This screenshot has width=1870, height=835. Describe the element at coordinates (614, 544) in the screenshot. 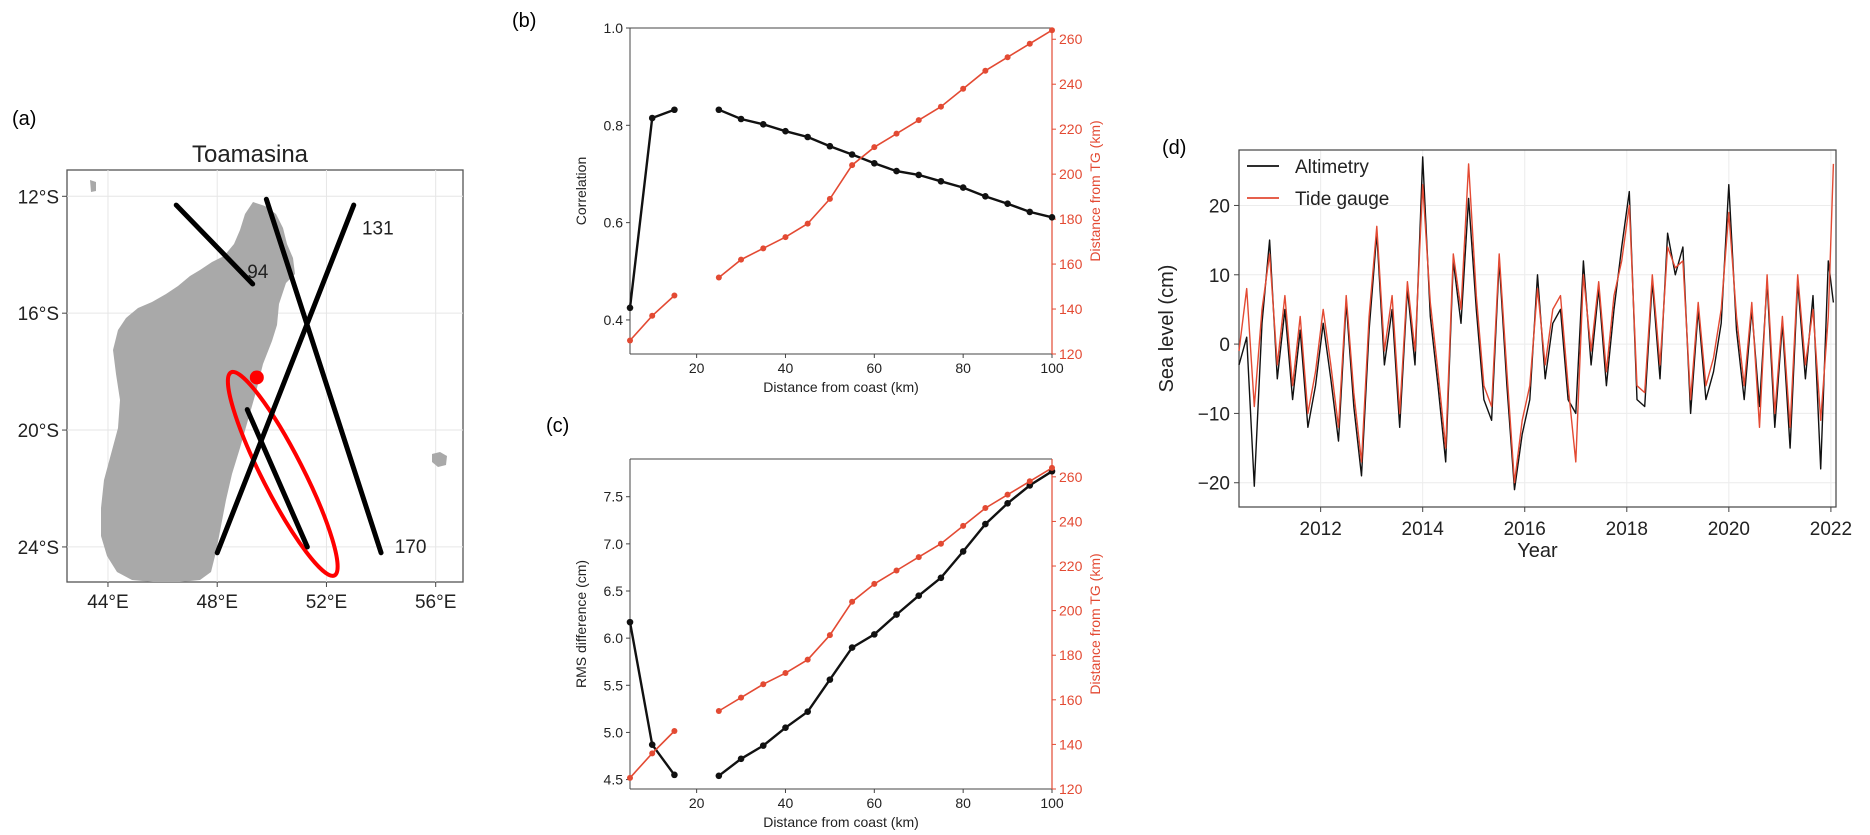

I see `y-tick-label: 7.0` at that location.